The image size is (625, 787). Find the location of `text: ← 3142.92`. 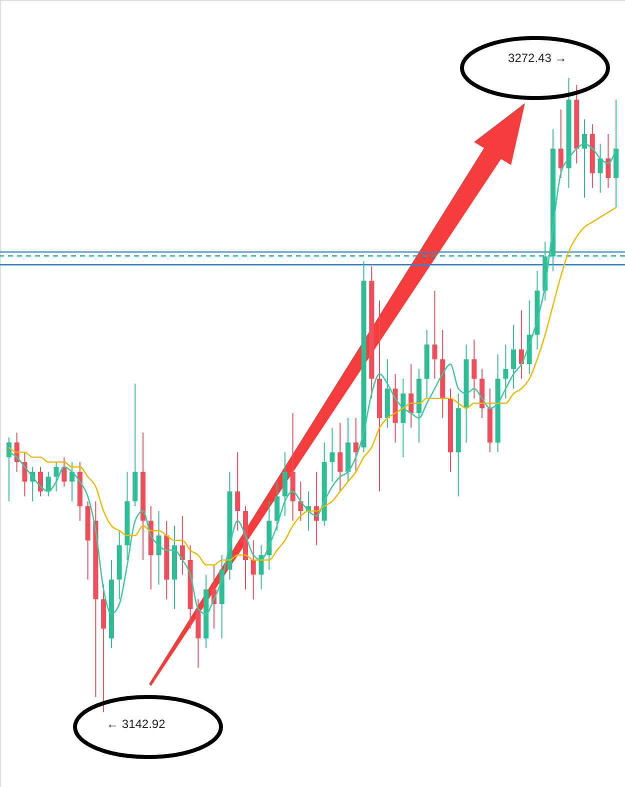

text: ← 3142.92 is located at coordinates (136, 724).